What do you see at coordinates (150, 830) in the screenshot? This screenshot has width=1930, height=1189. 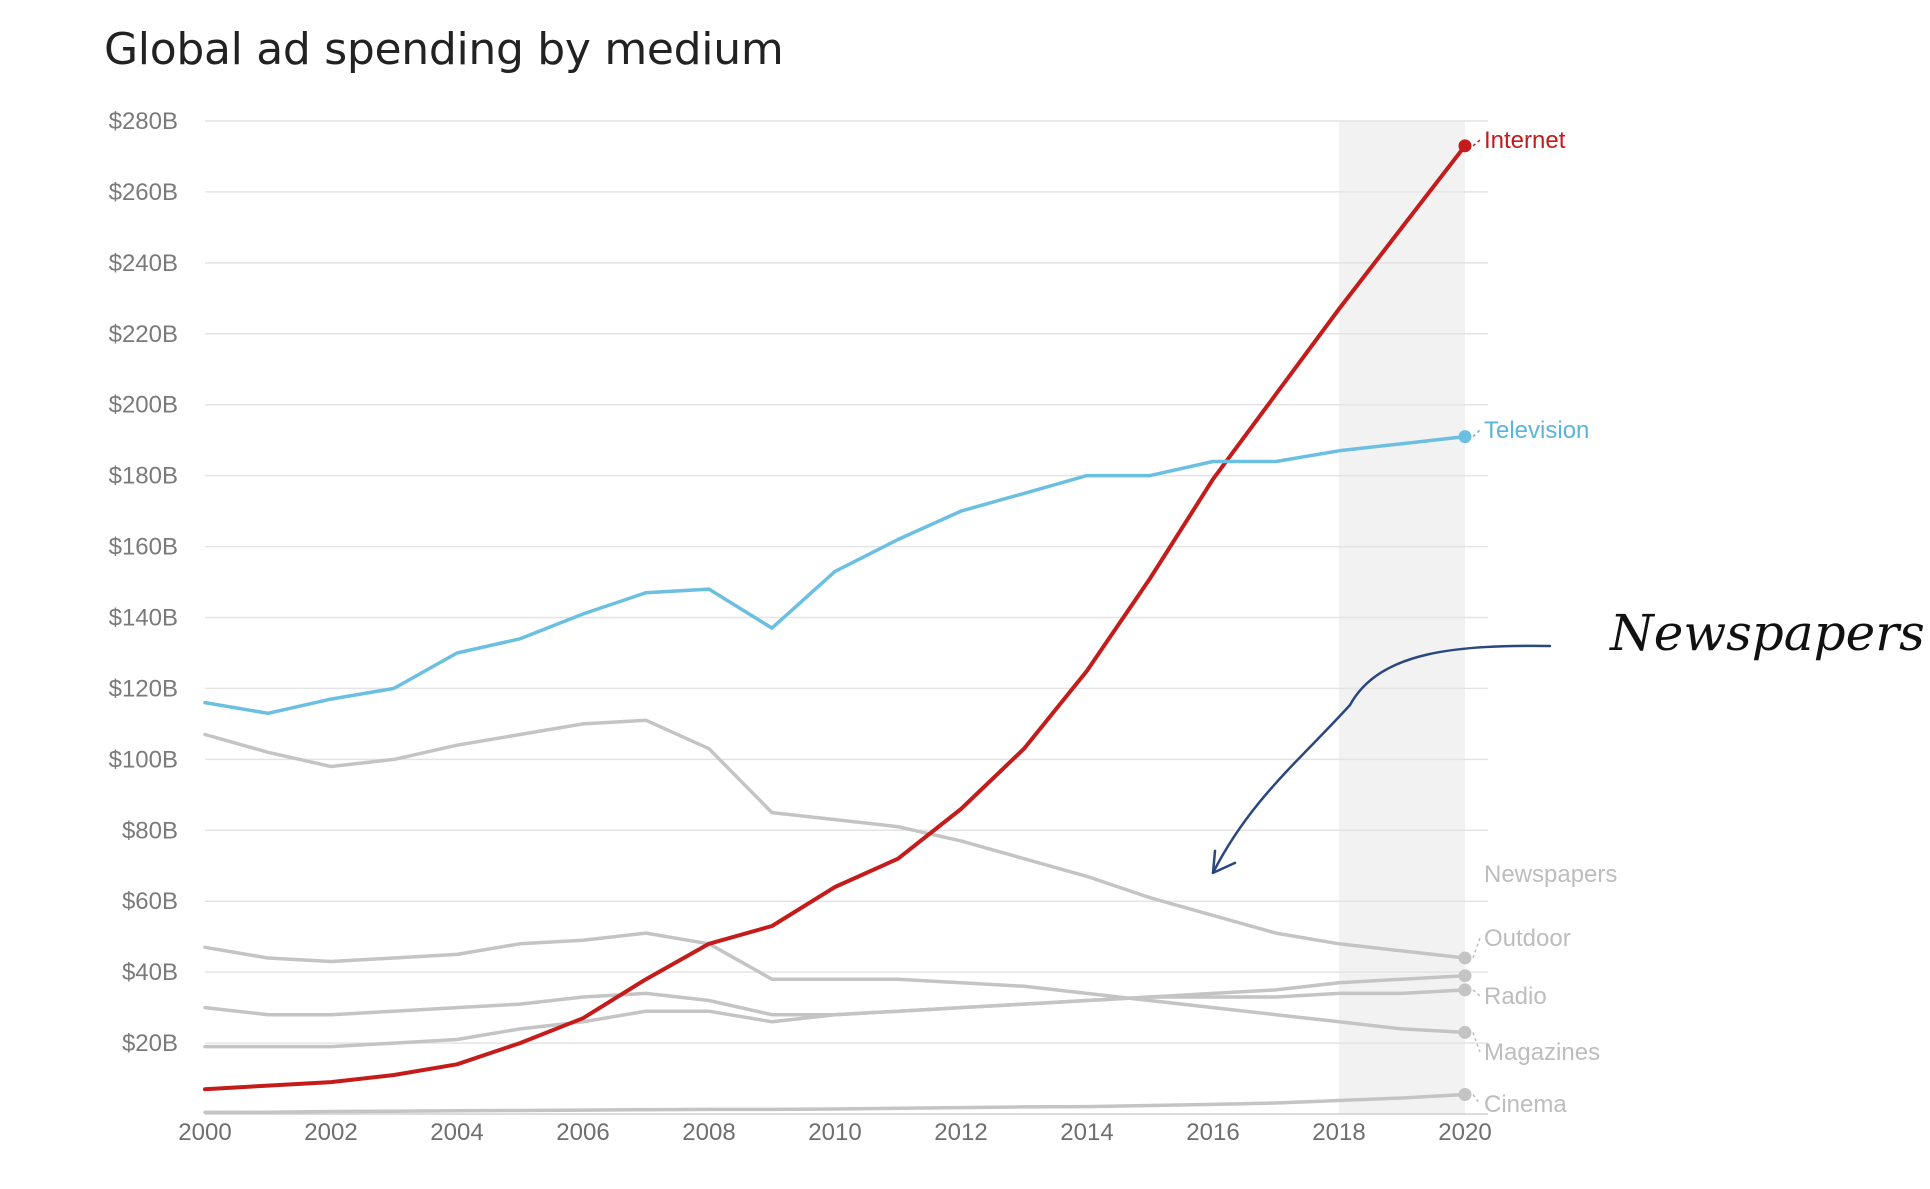 I see `y-tick-label: $80B` at bounding box center [150, 830].